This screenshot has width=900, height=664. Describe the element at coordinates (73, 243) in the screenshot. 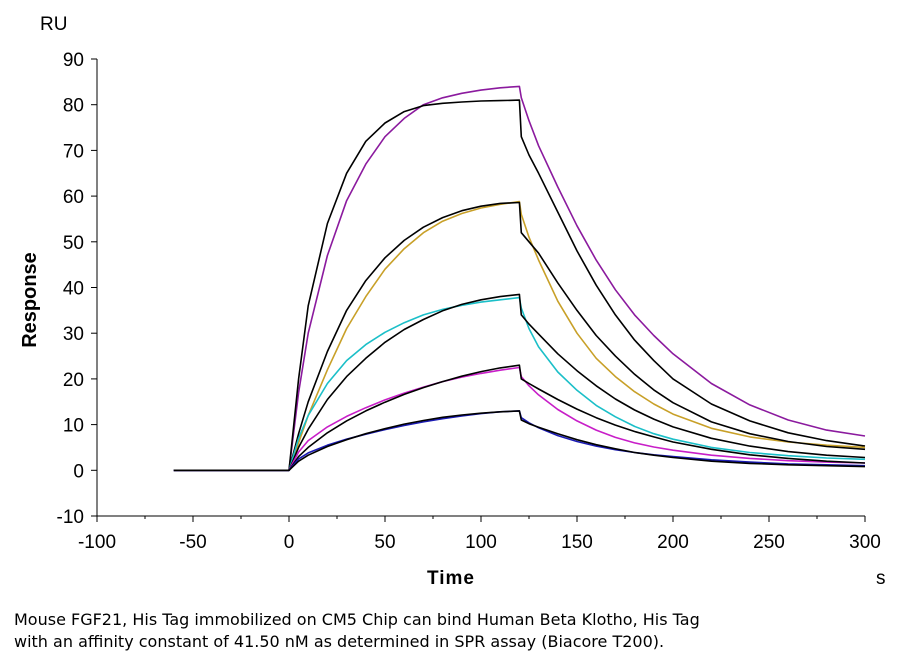

I see `y-tick-label: 50` at that location.